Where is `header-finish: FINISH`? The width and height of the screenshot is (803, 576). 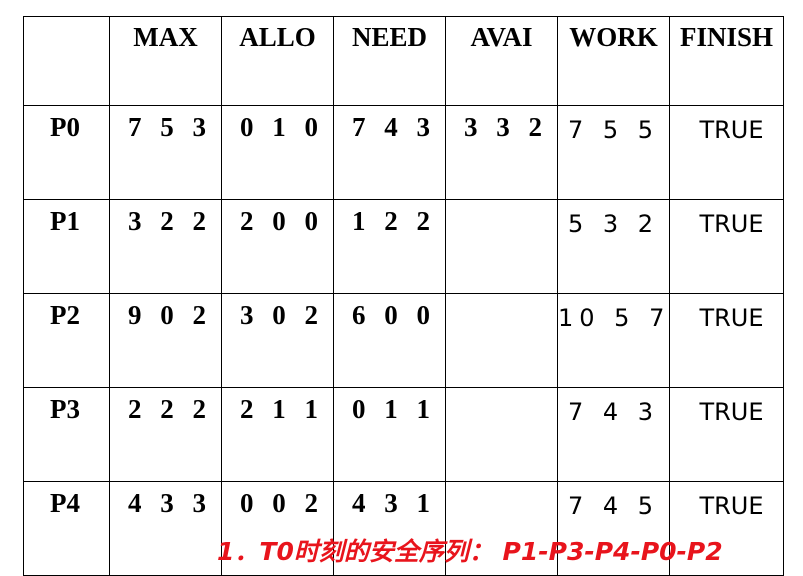
header-finish: FINISH is located at coordinates (726, 61).